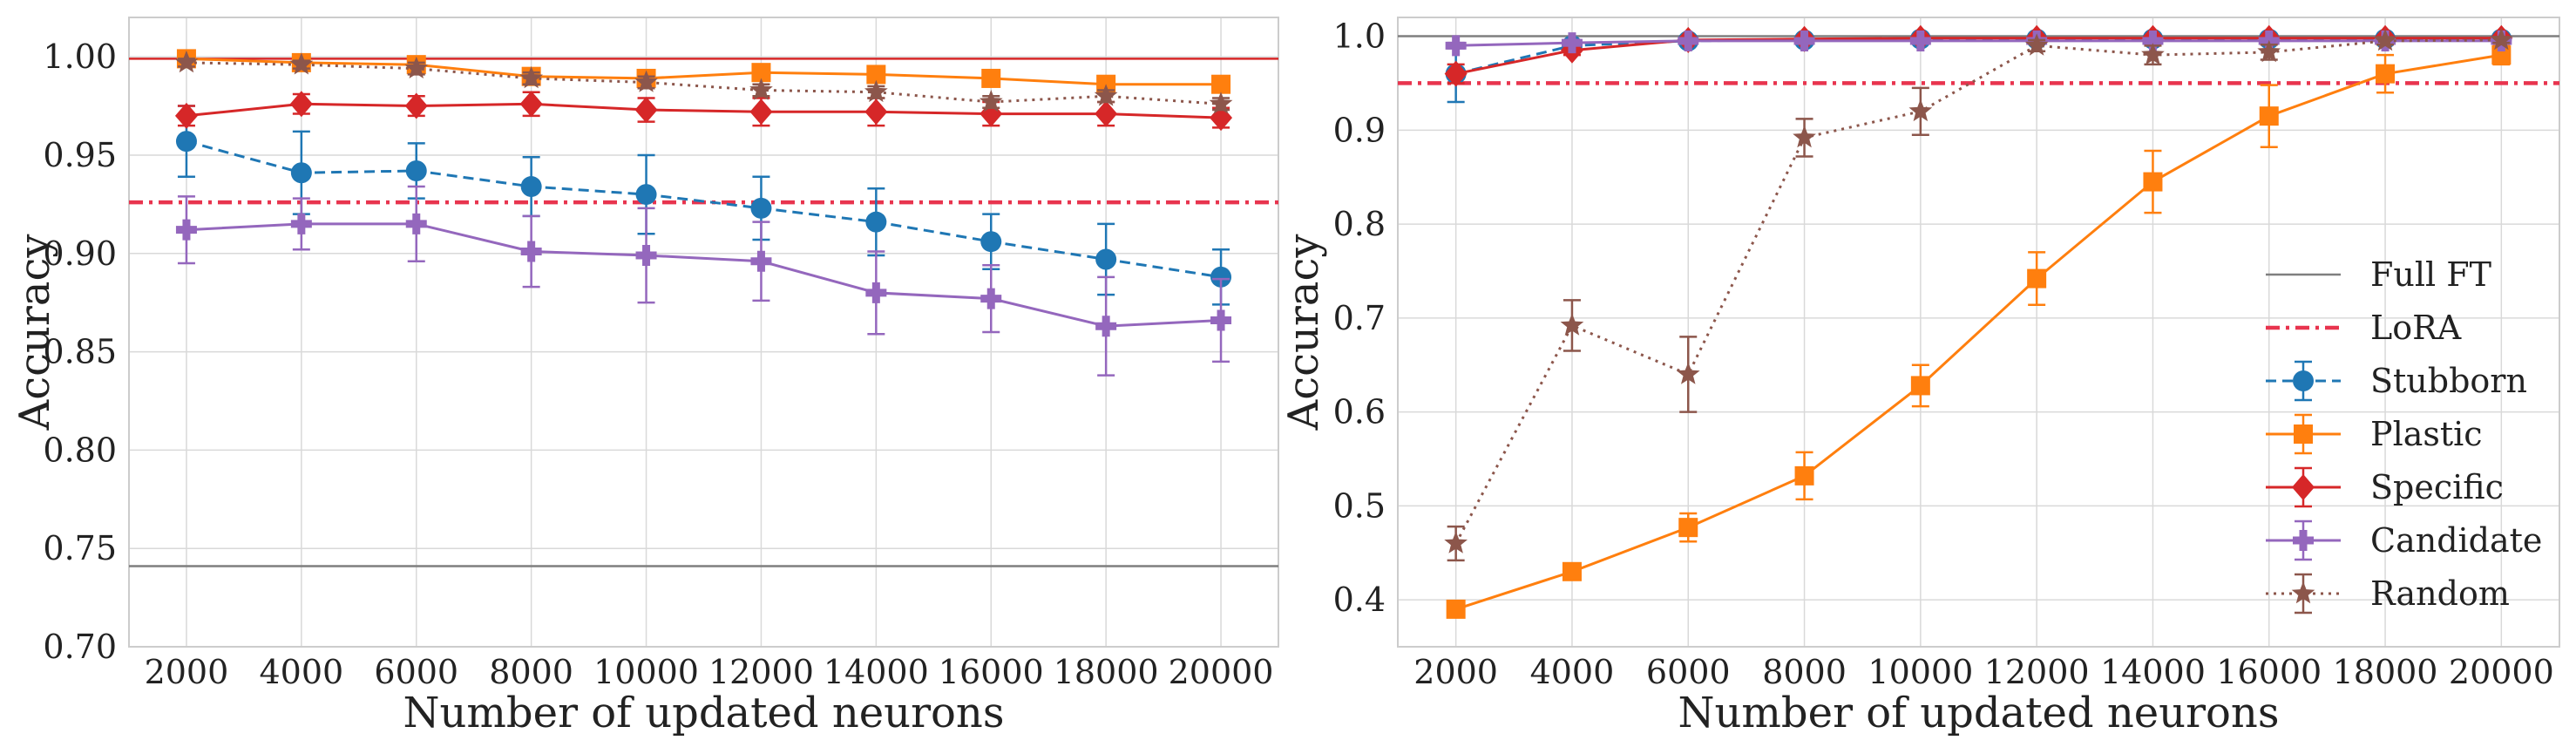  I want to click on chart-right-x-tick-label: 4000, so click(1573, 672).